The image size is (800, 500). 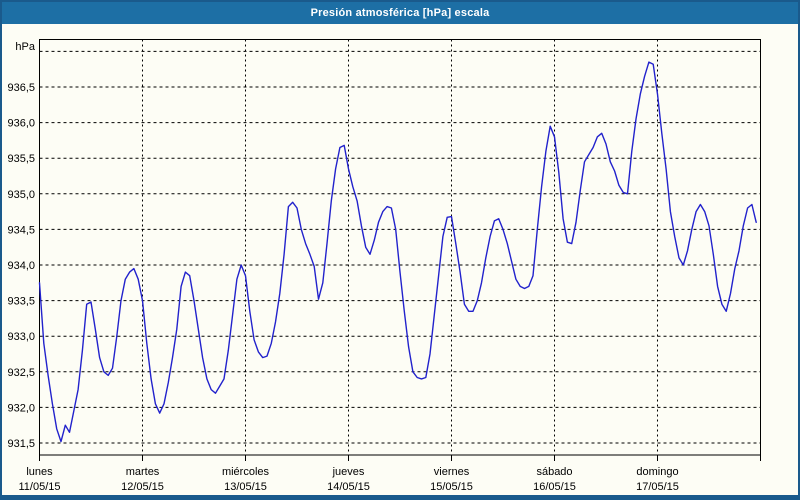 I want to click on y-axis-tick-label: 933,5, so click(x=21, y=302).